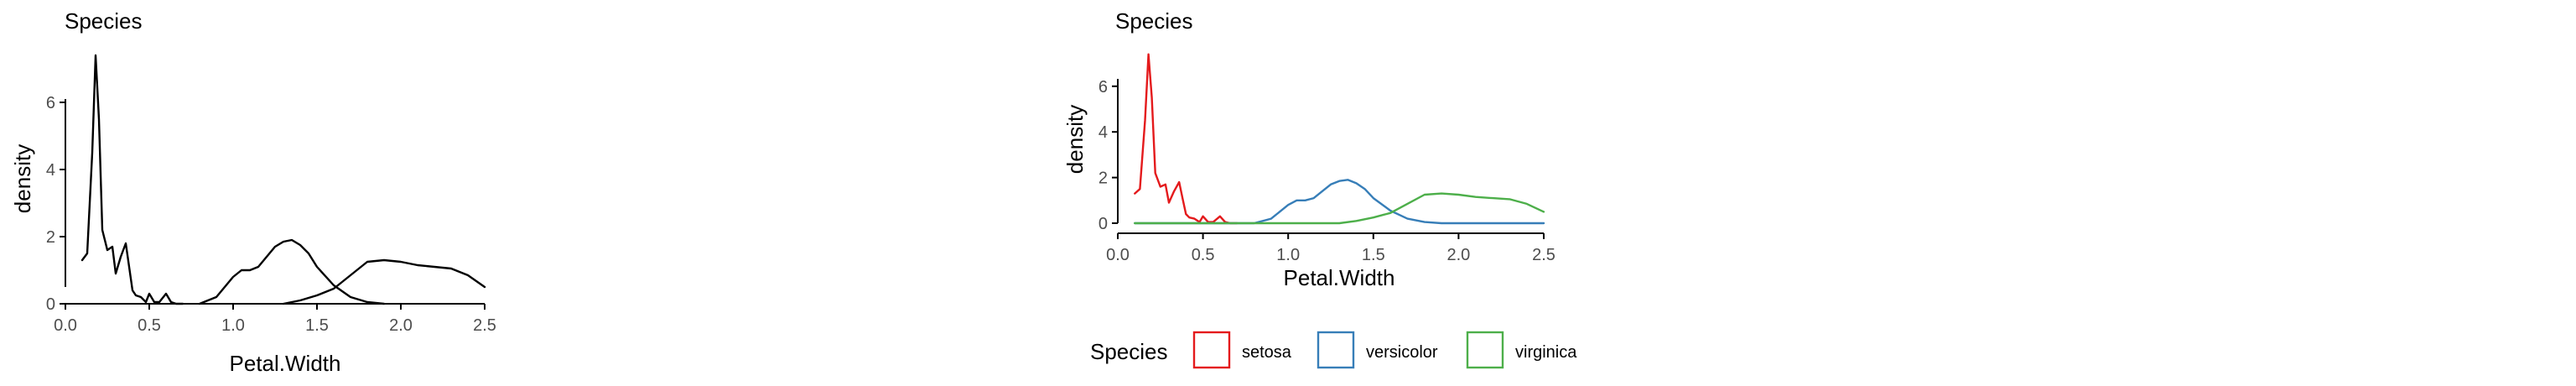 The width and height of the screenshot is (2576, 386). I want to click on right-x-tick-label-1.0: 1.0, so click(1288, 255).